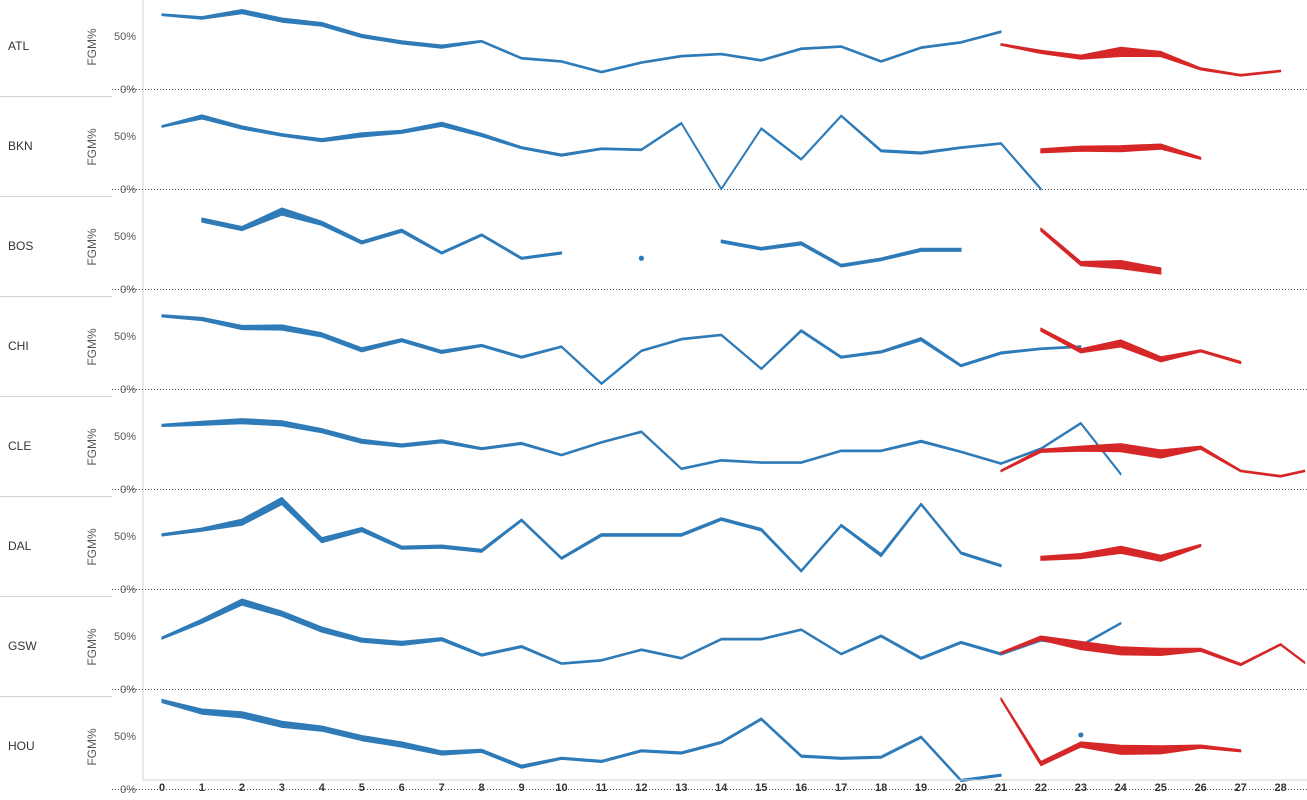 This screenshot has height=800, width=1307. I want to click on series-line-bos-red, so click(1101, 251).